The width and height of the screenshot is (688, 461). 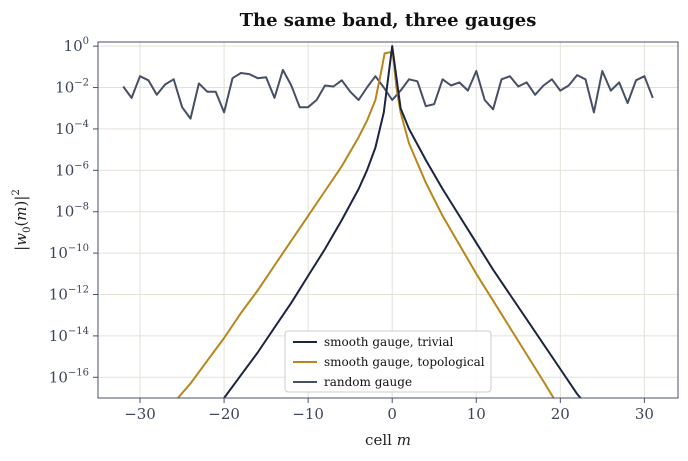 What do you see at coordinates (69, 335) in the screenshot?
I see `y-tick-label: 10⁻¹⁴` at bounding box center [69, 335].